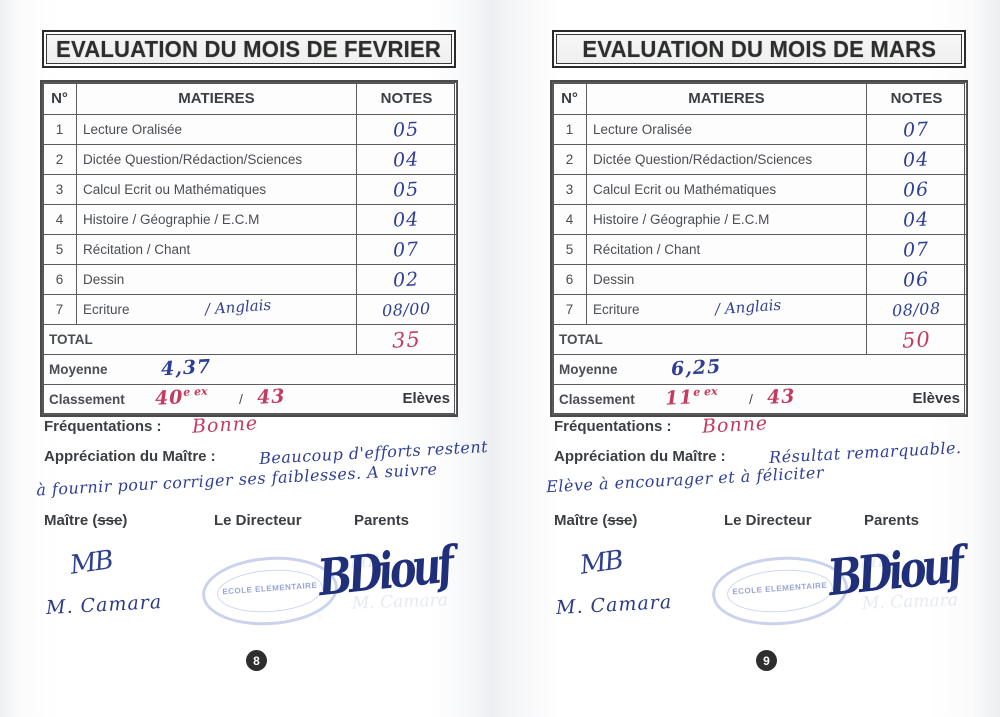 The width and height of the screenshot is (1000, 717). I want to click on handwritten-note: 07, so click(406, 249).